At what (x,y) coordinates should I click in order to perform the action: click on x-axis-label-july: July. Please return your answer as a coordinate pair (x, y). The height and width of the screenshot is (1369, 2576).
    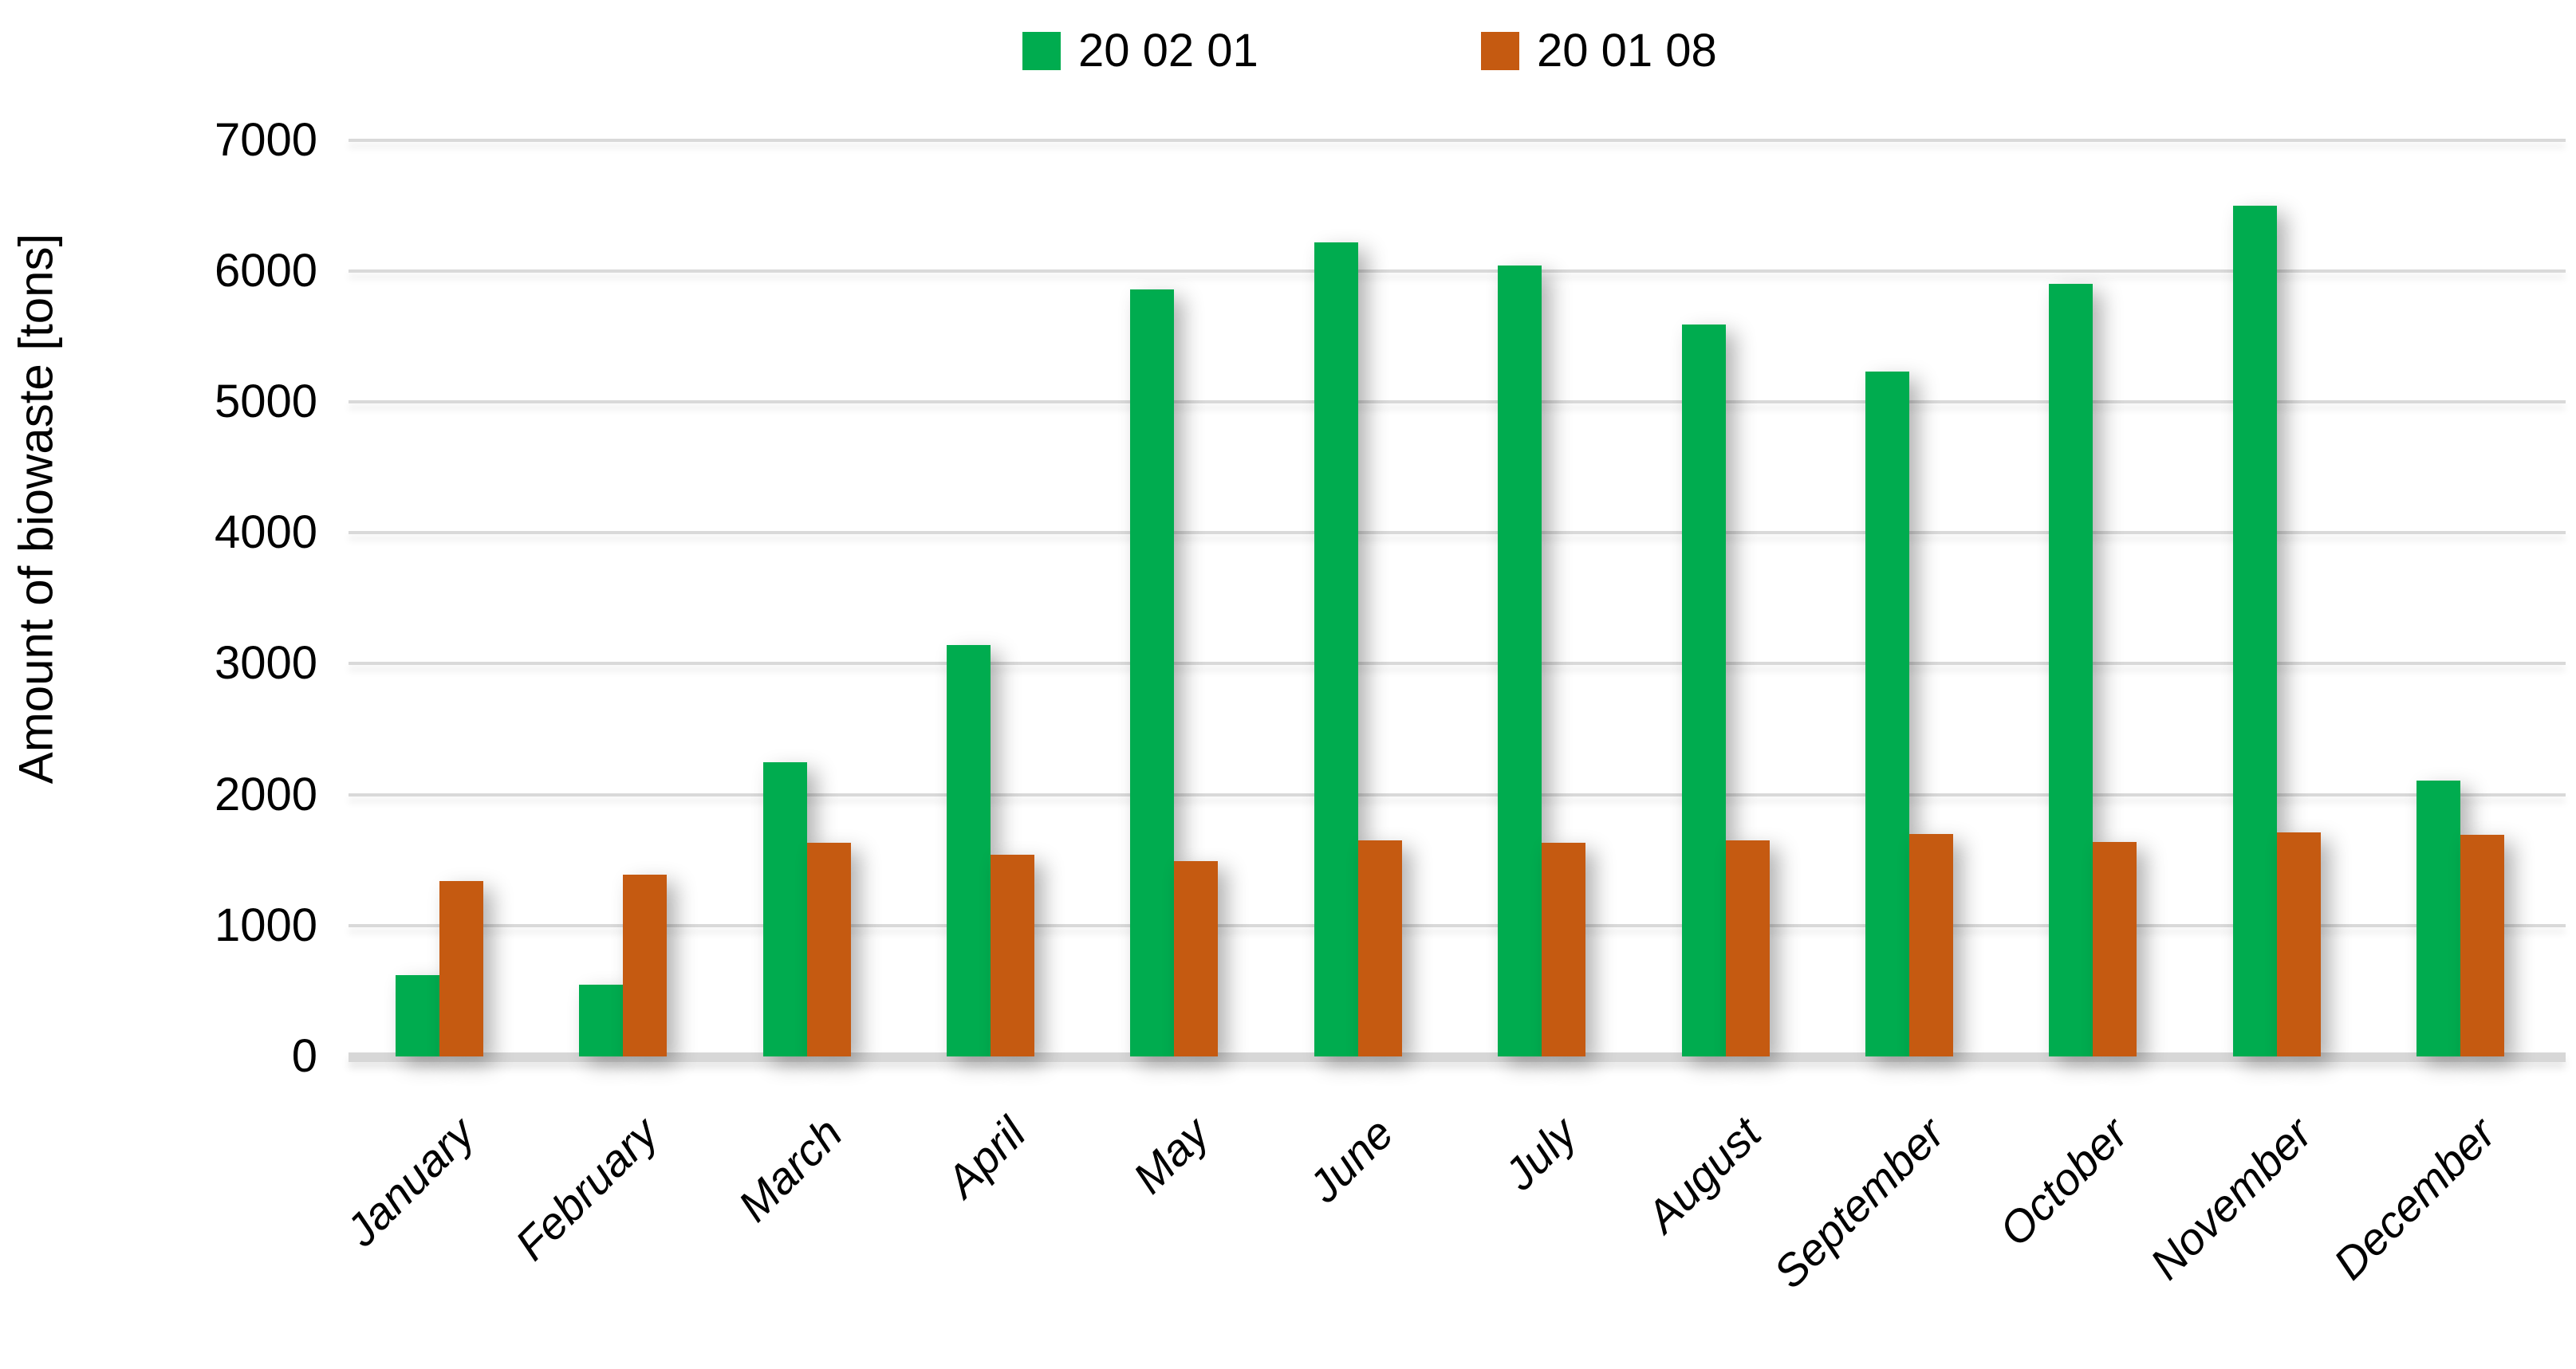
    Looking at the image, I should click on (1540, 1153).